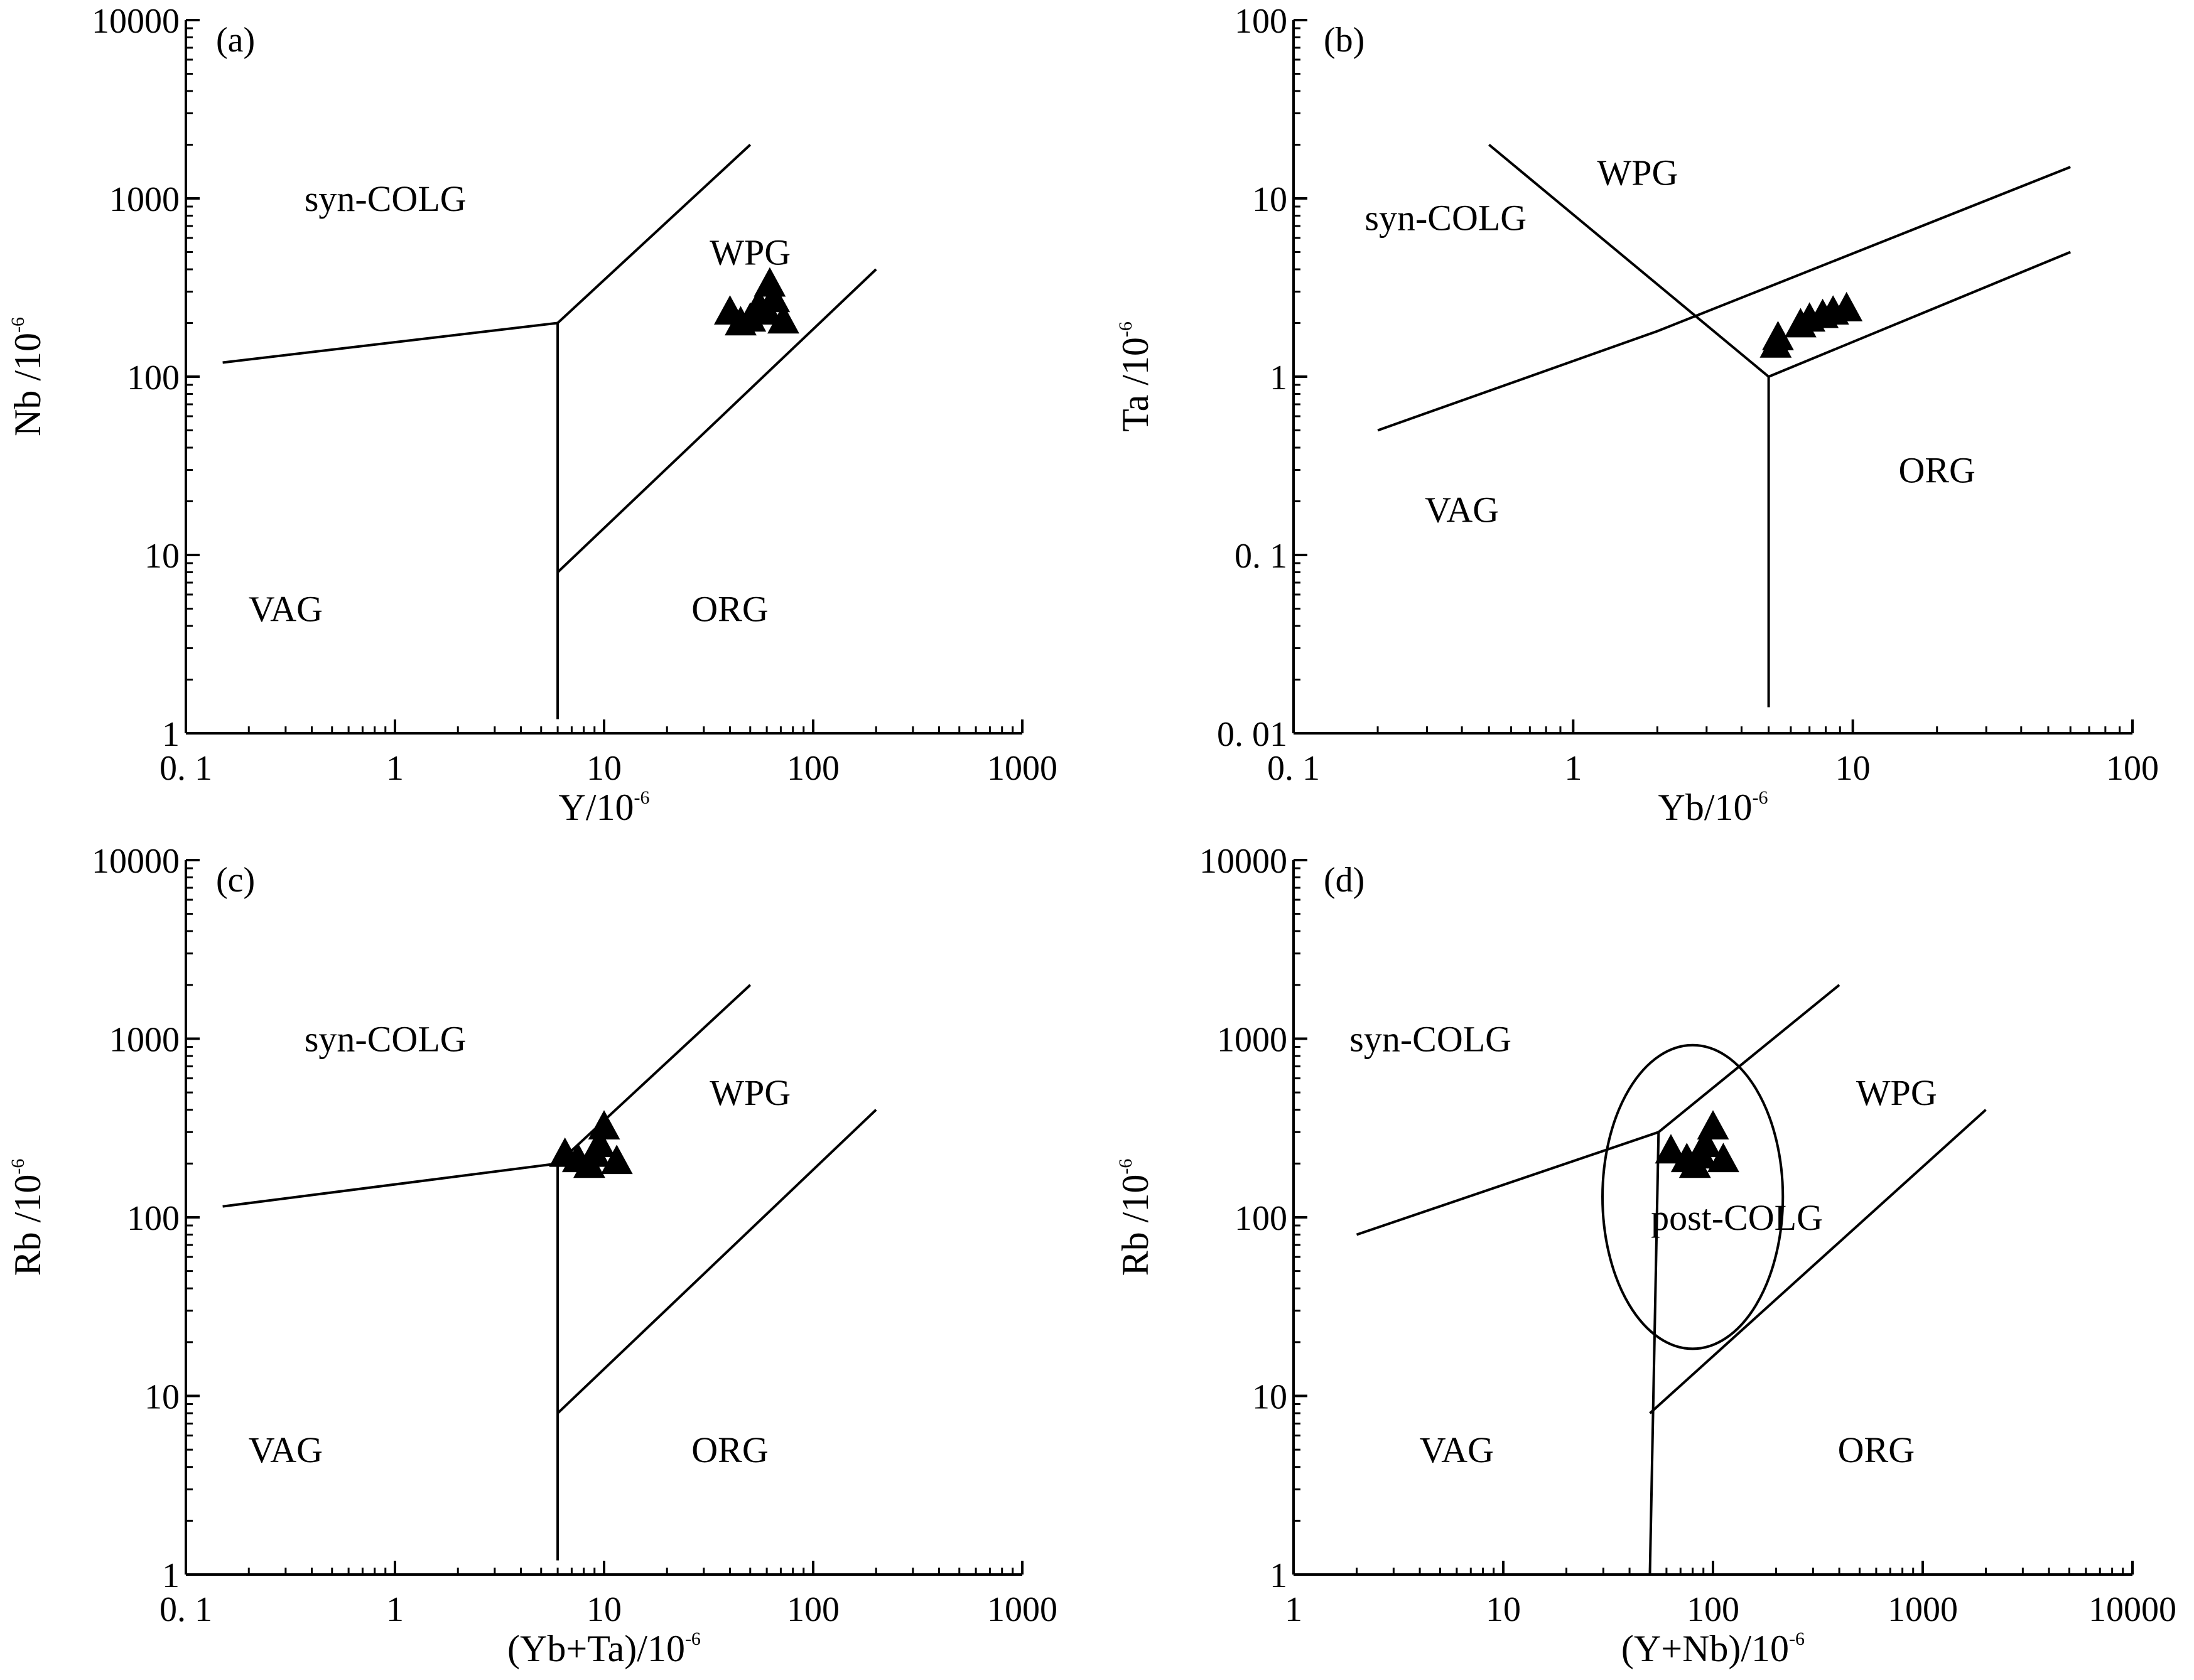 This screenshot has width=2194, height=1680. Describe the element at coordinates (1344, 40) in the screenshot. I see `panel-label: (b)` at that location.